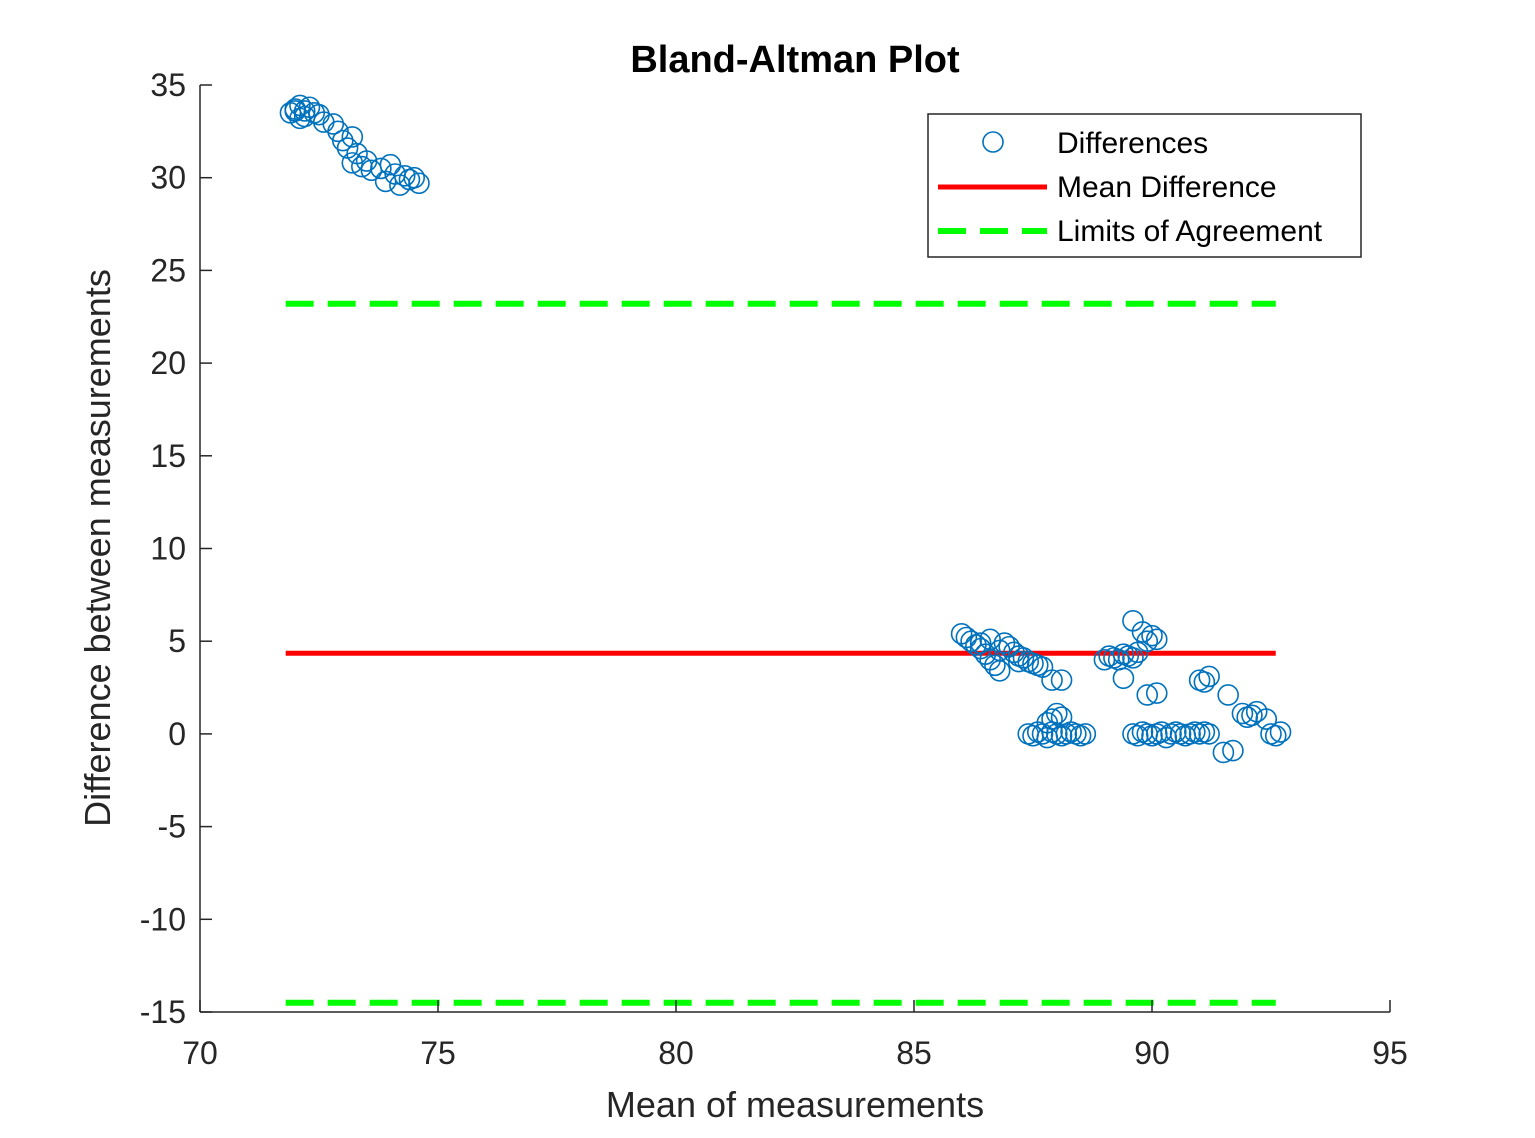 This screenshot has height=1138, width=1535. I want to click on x-tick-label: 85, so click(914, 1053).